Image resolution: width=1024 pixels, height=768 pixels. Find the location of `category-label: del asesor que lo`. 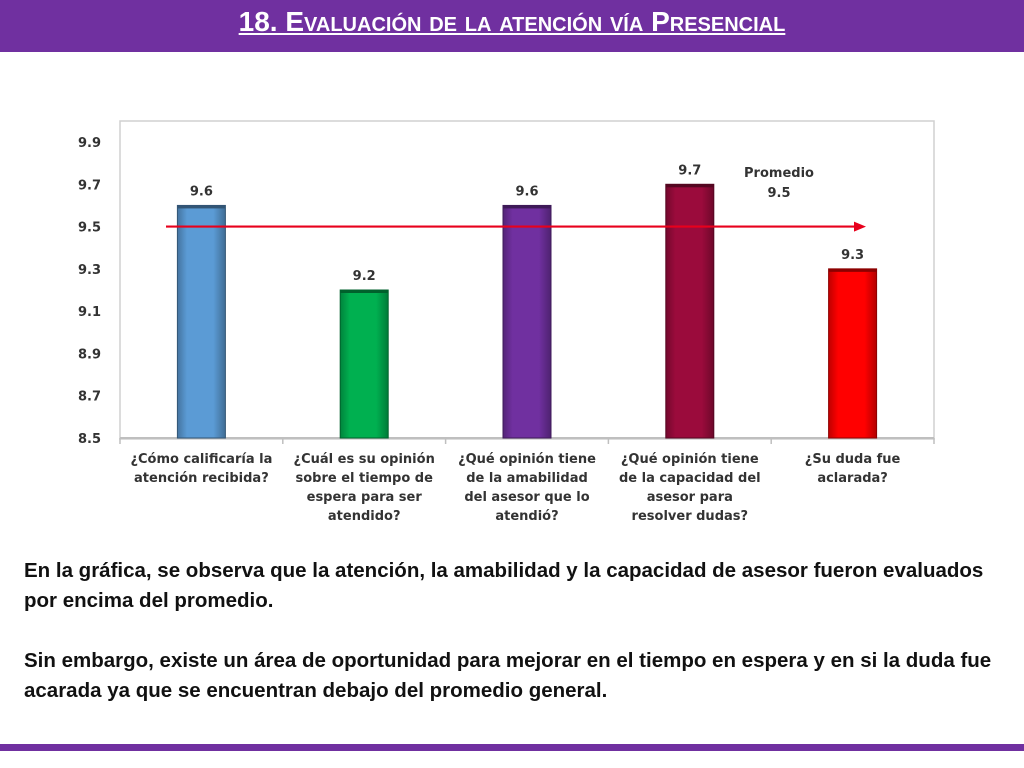

category-label: del asesor que lo is located at coordinates (526, 497).